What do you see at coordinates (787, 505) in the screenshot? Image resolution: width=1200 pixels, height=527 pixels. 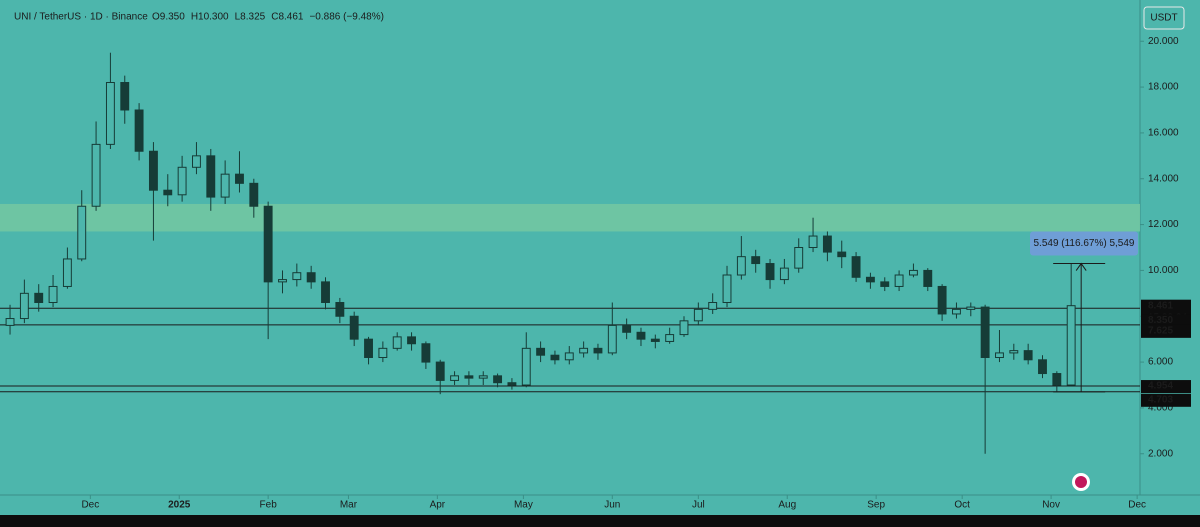 I see `x-tick-label: Aug` at bounding box center [787, 505].